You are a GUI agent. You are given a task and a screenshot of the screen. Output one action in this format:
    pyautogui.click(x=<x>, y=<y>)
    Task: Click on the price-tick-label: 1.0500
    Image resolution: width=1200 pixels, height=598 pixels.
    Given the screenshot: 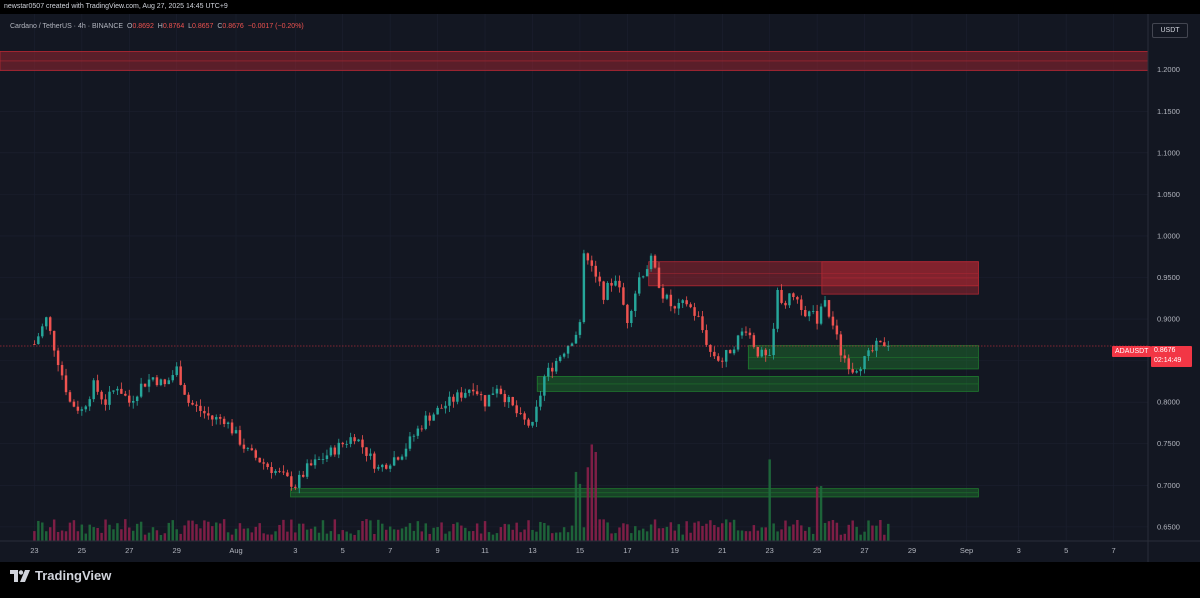 What is the action you would take?
    pyautogui.click(x=1168, y=194)
    